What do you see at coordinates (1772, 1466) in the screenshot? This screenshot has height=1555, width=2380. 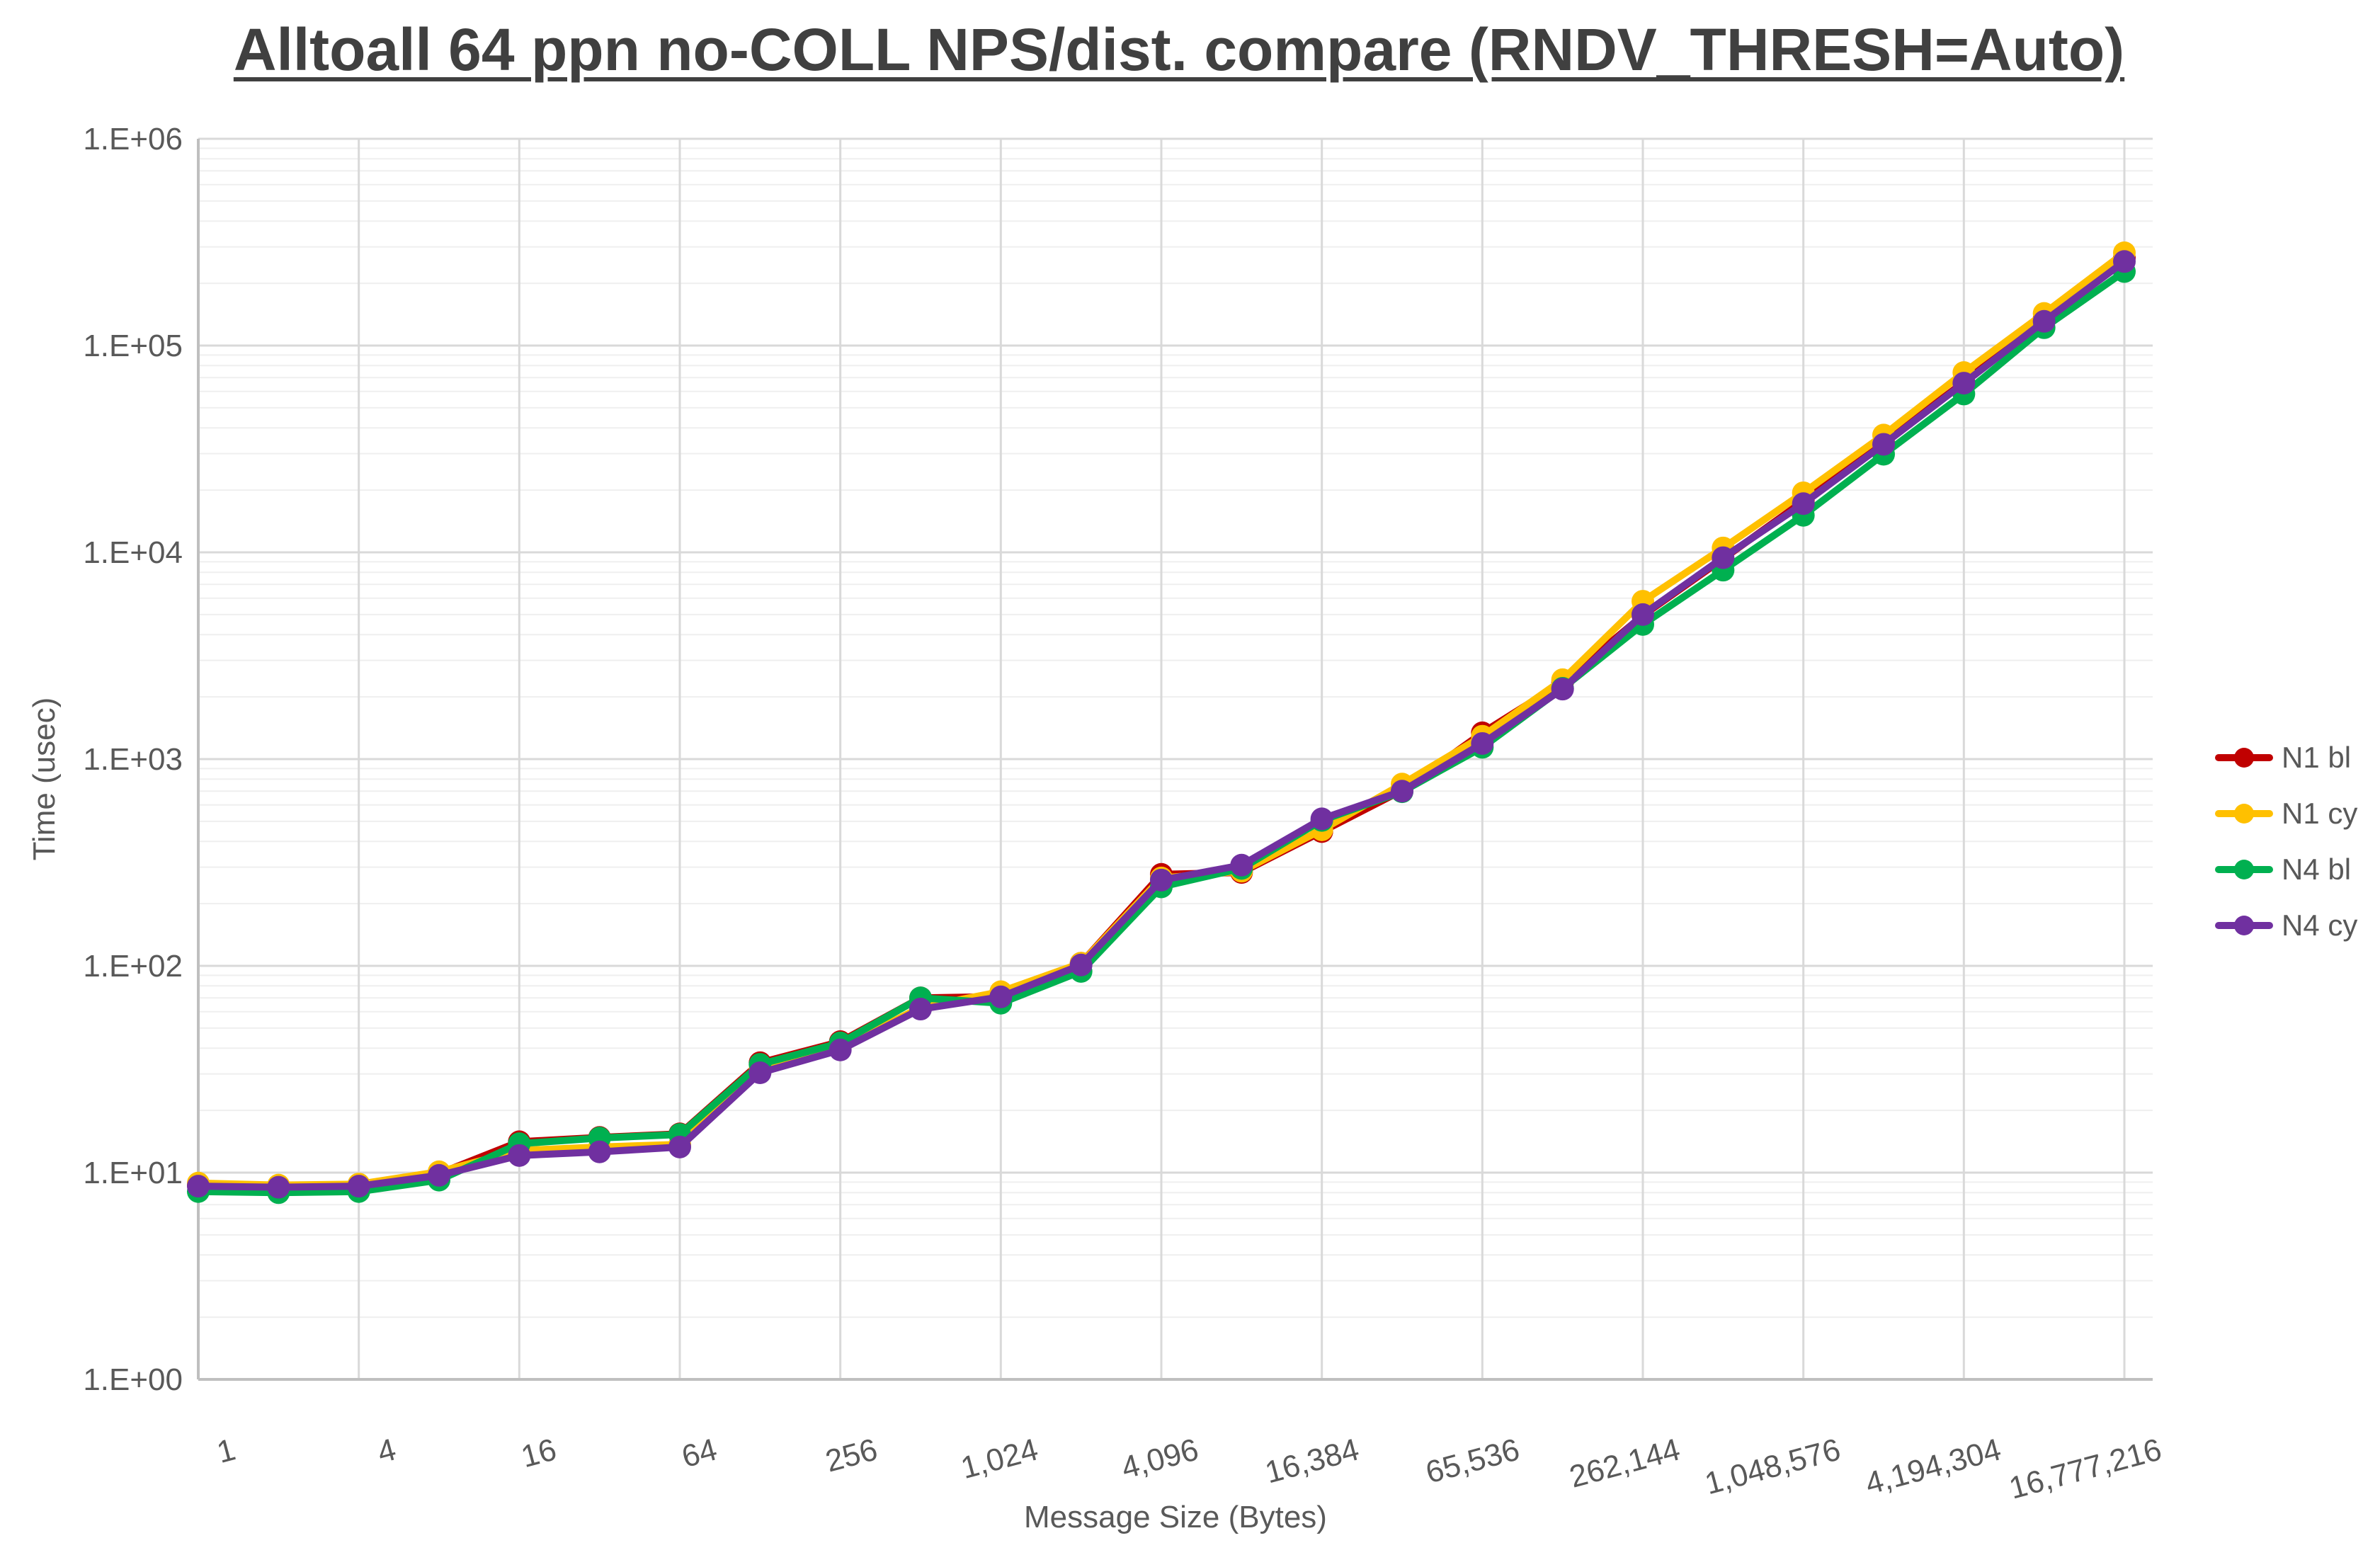 I see `x-tick-label: 1,048,576` at bounding box center [1772, 1466].